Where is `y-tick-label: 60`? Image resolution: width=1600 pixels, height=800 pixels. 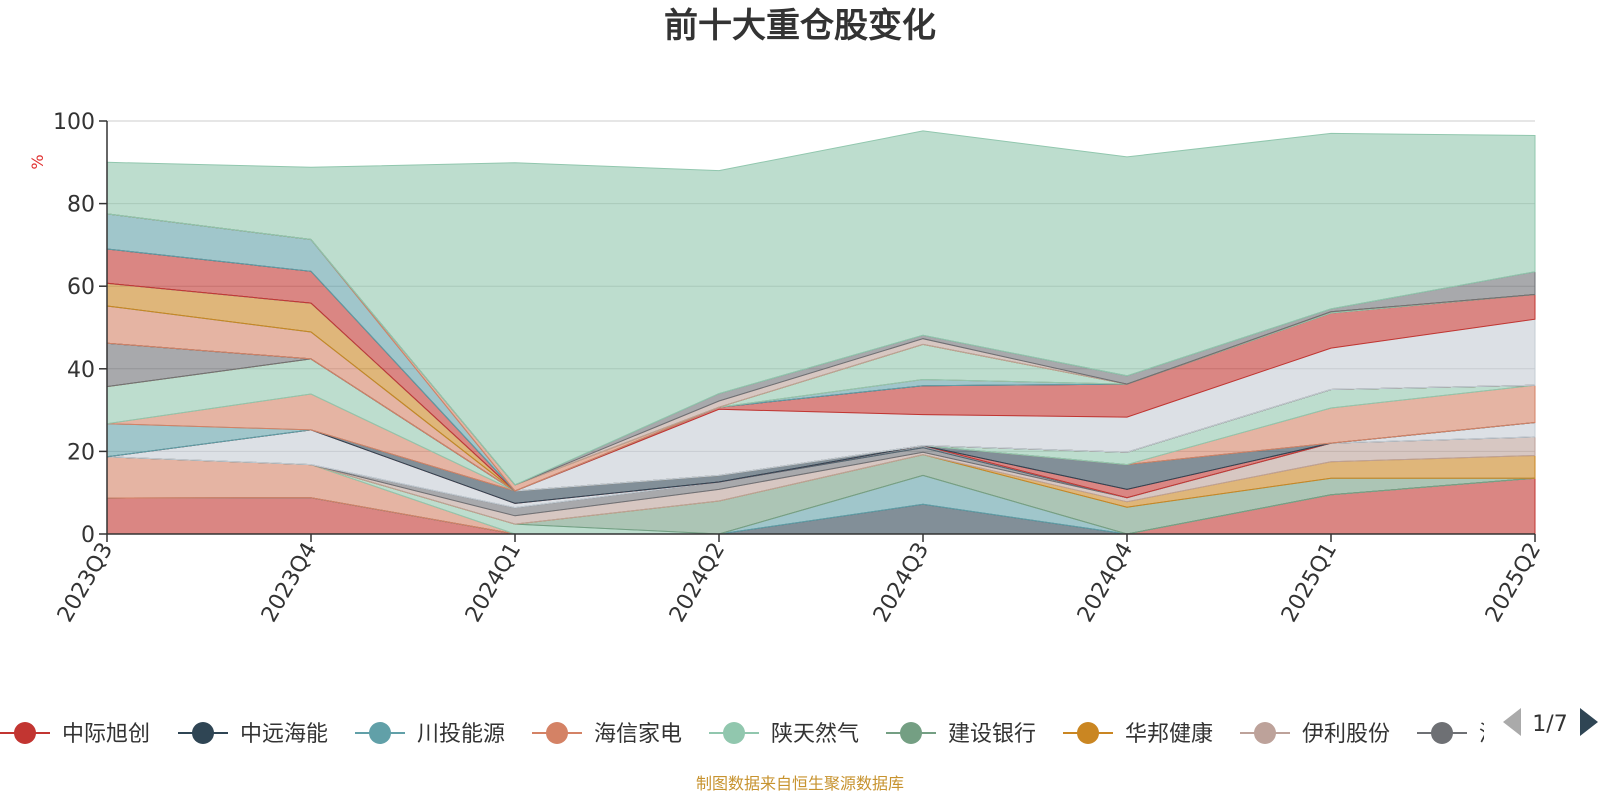 y-tick-label: 60 is located at coordinates (81, 287).